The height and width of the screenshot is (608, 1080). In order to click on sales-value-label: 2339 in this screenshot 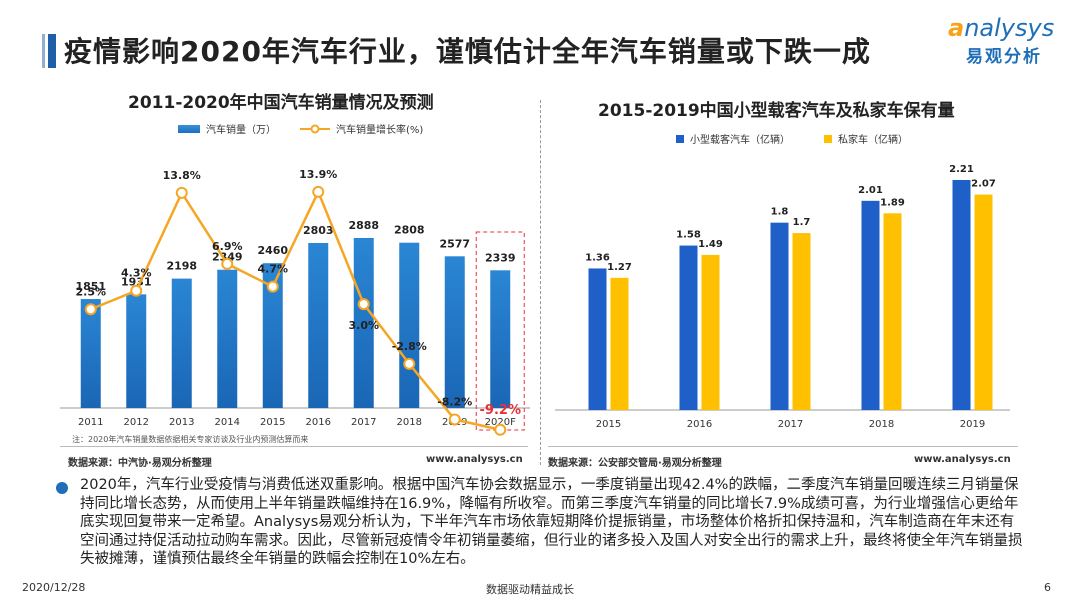, I will do `click(500, 257)`.